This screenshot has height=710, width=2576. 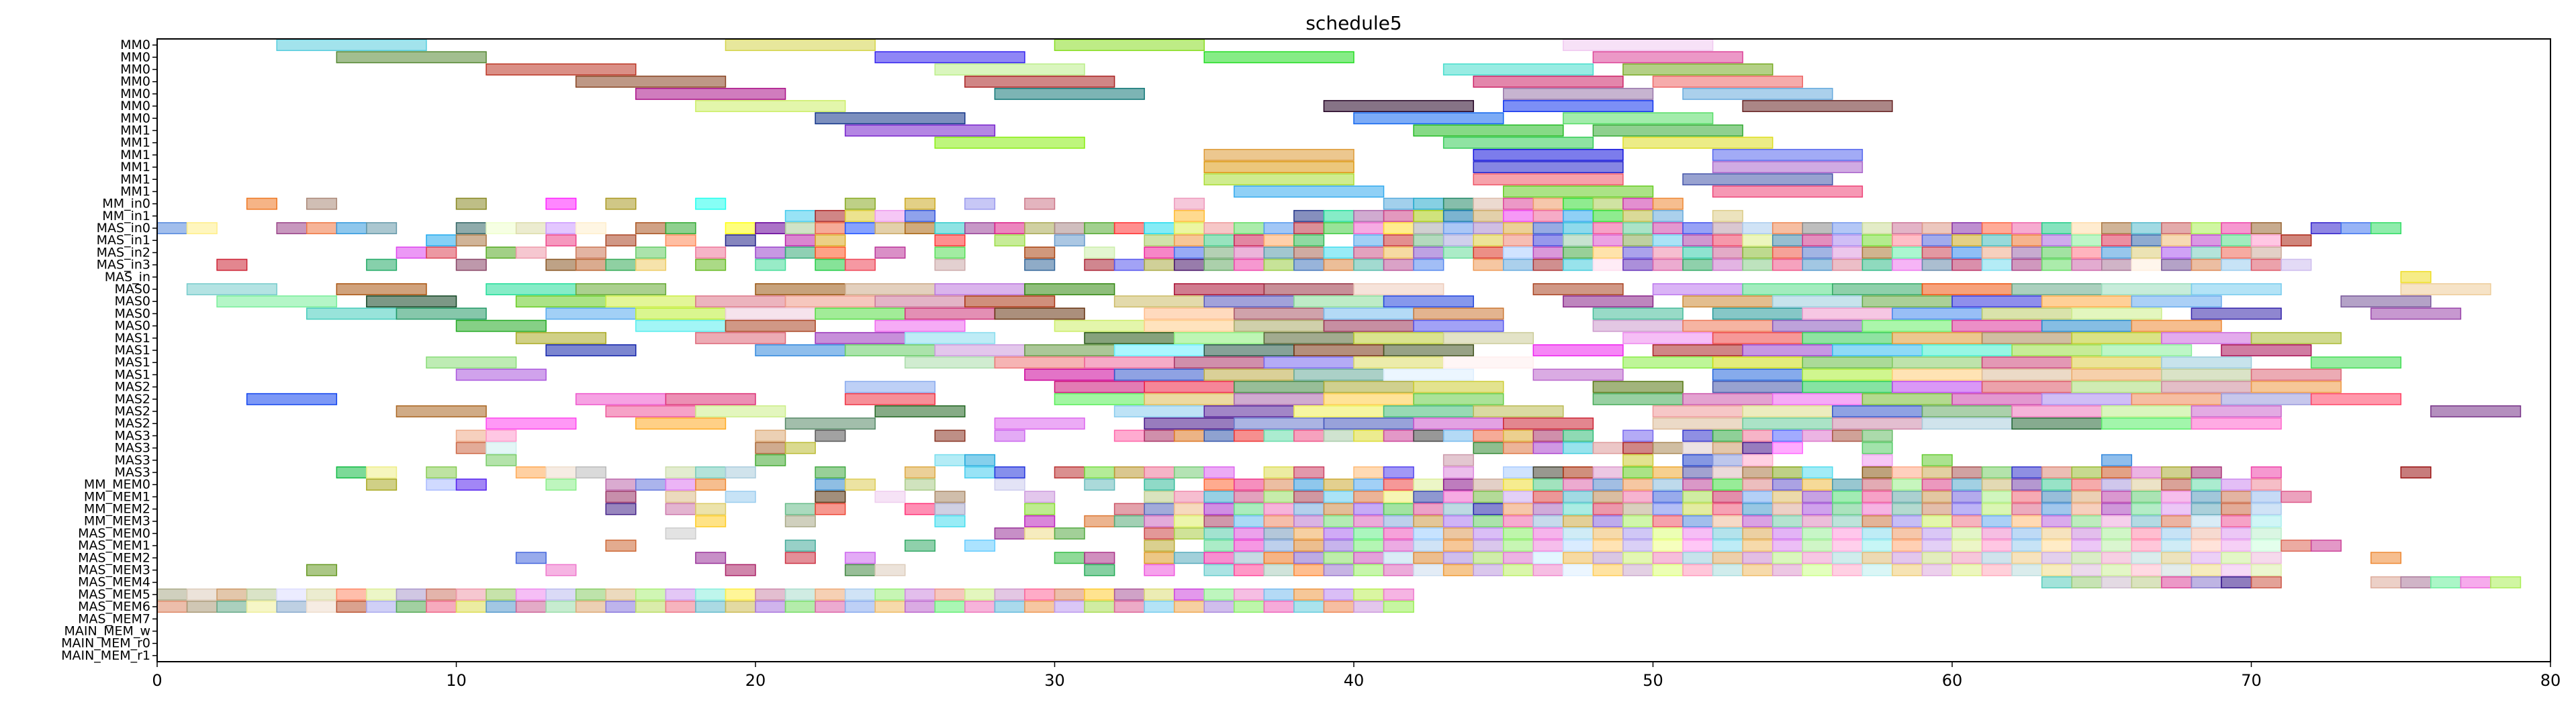 I want to click on y-tick-label: MAS2, so click(x=132, y=387).